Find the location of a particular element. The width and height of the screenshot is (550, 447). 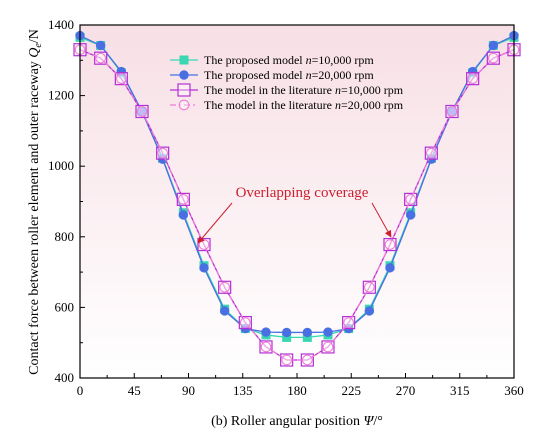

annotation-arrow-right is located at coordinates (381, 220).